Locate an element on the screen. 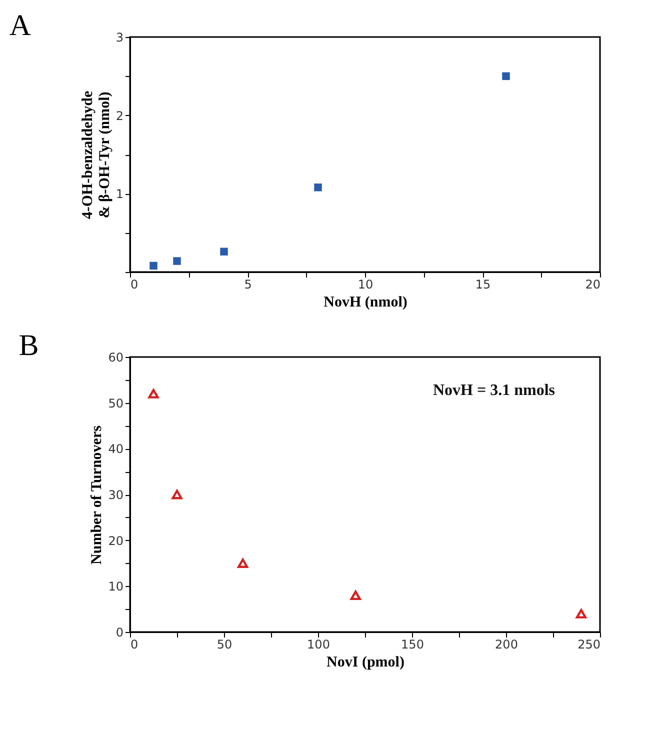  y-tick-label: 60 is located at coordinates (116, 357).